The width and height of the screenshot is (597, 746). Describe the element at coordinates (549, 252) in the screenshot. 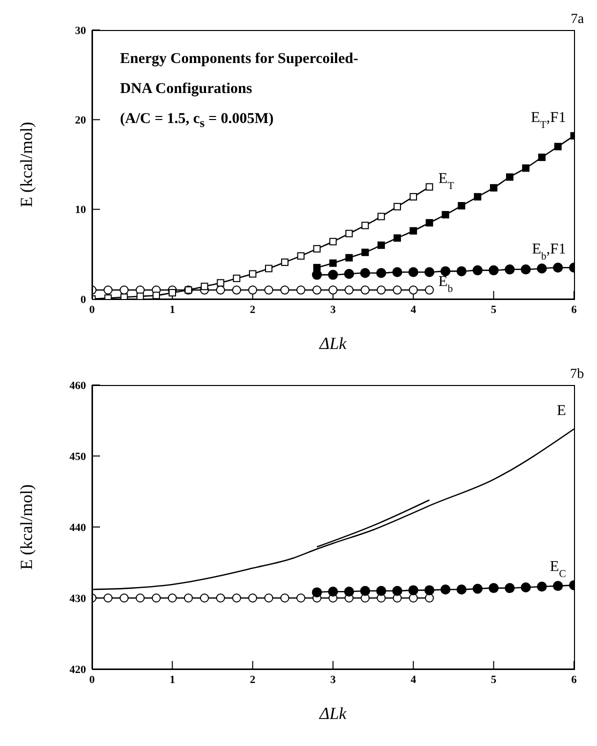

I see `series-label: E$_{b}$,F1` at that location.